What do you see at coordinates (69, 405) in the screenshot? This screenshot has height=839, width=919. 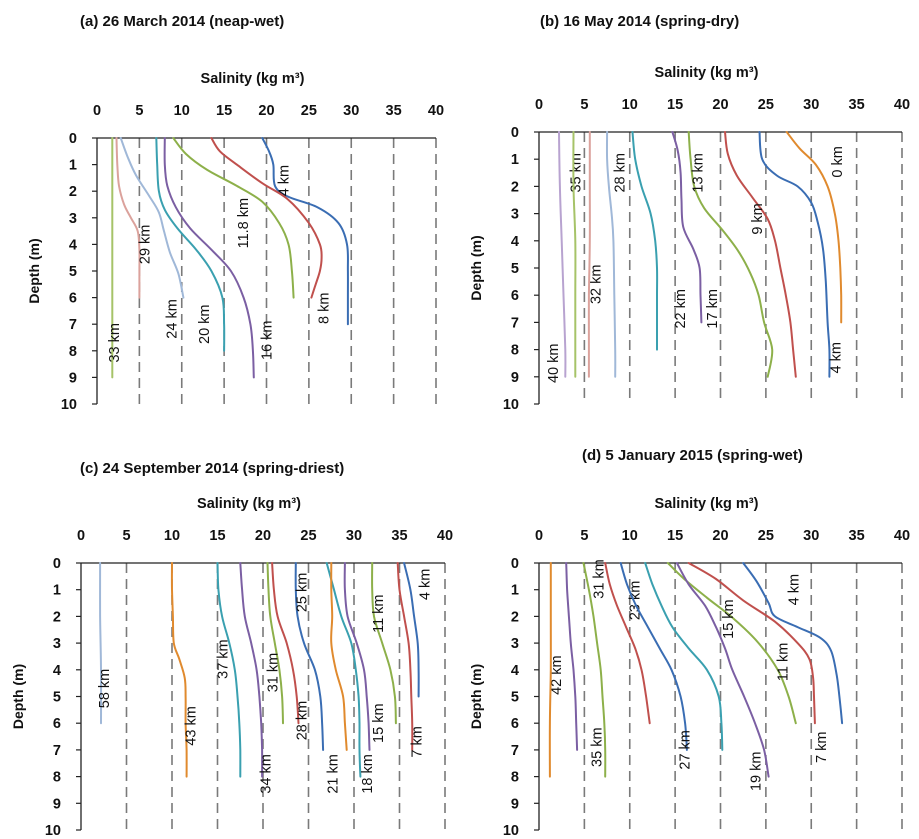 I see `y-tick-label: 10` at bounding box center [69, 405].